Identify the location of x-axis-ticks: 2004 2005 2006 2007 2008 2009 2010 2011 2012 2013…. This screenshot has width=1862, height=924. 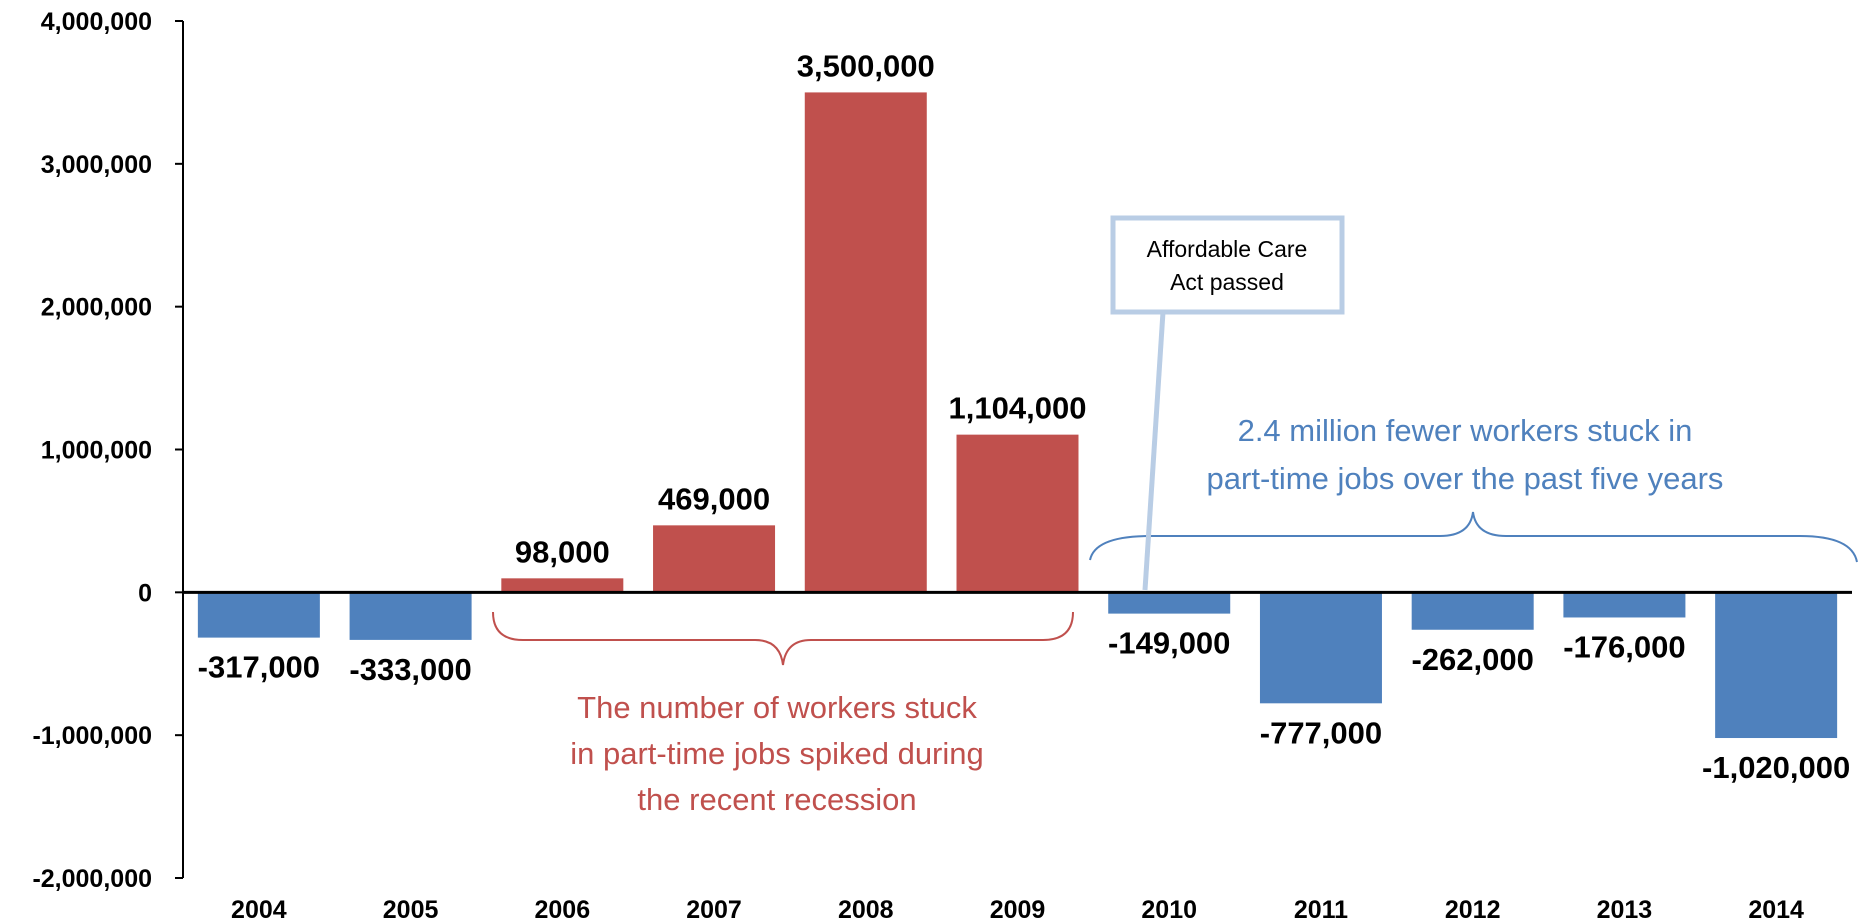
(1017, 910).